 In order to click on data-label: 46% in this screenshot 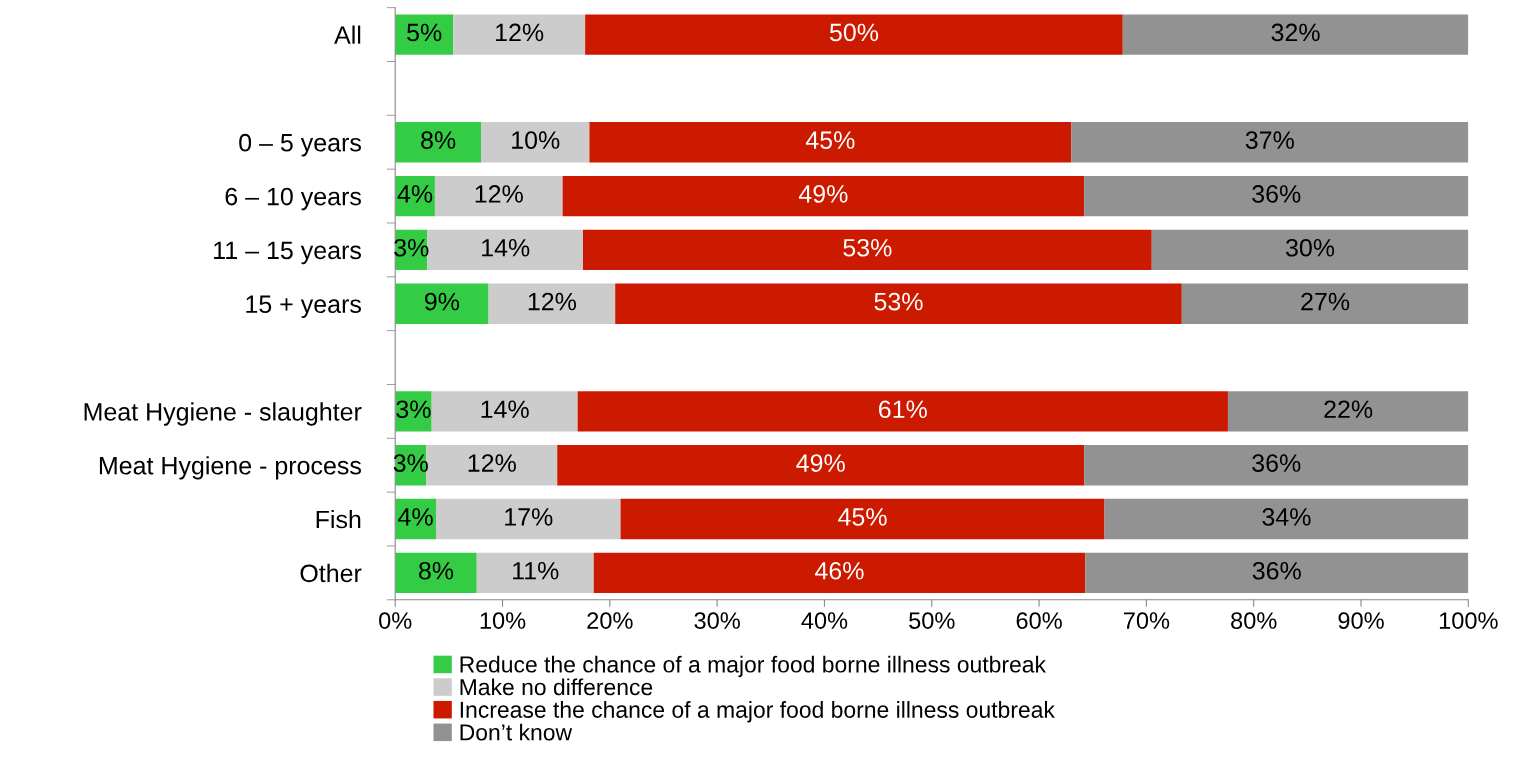, I will do `click(839, 570)`.